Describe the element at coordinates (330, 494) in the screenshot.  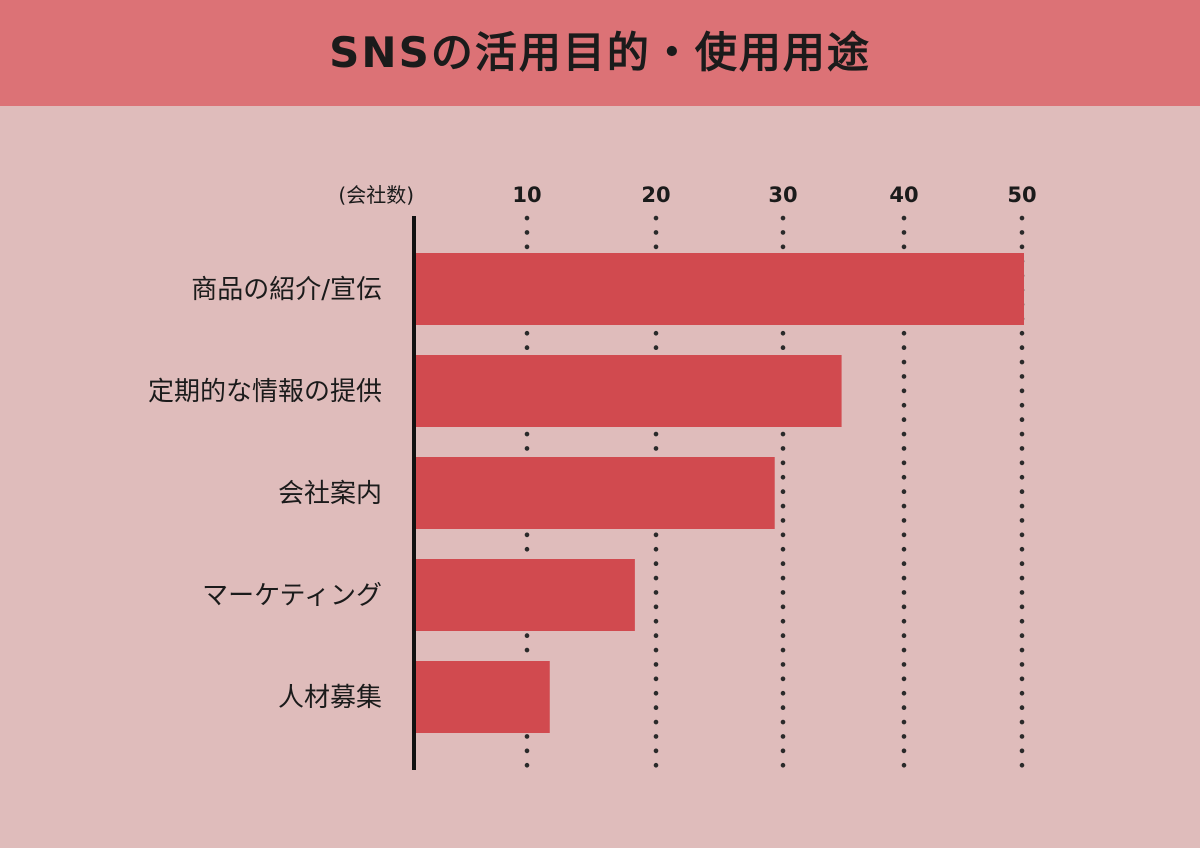
I see `category-label-3: 会社案内` at that location.